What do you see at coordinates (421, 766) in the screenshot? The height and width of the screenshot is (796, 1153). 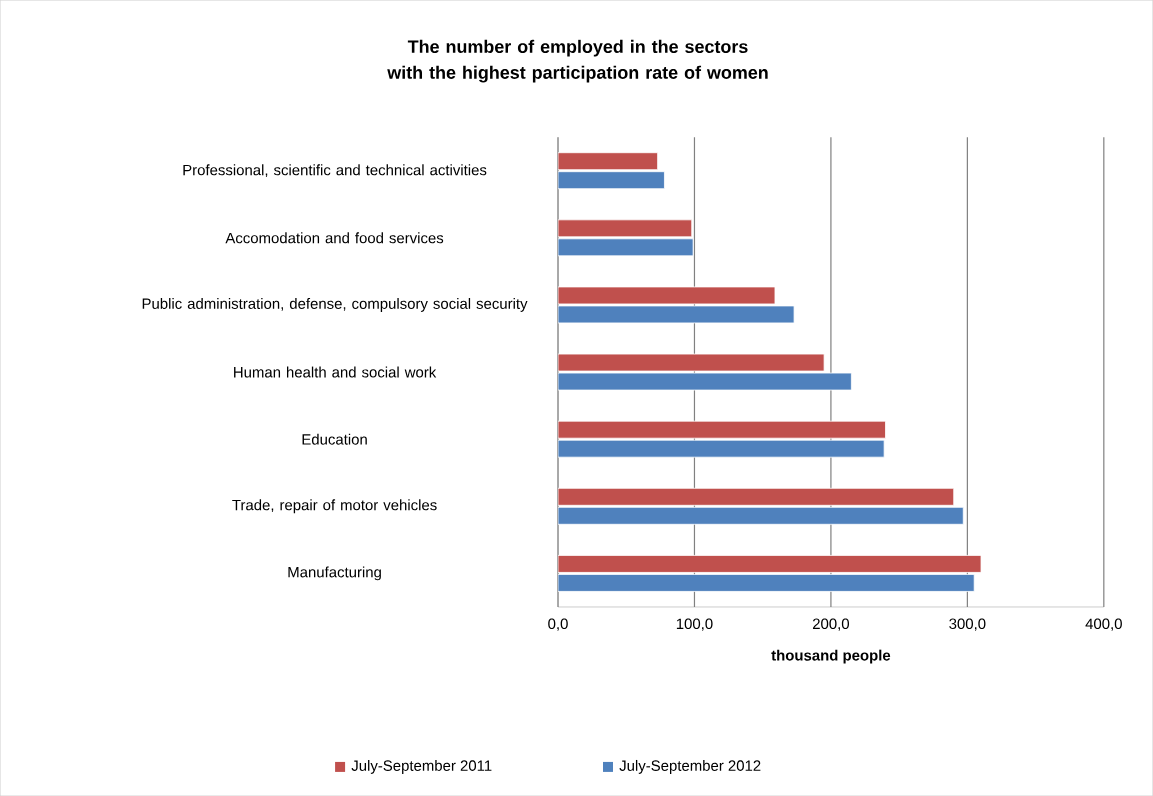 I see `legend-label: July-September 2011` at bounding box center [421, 766].